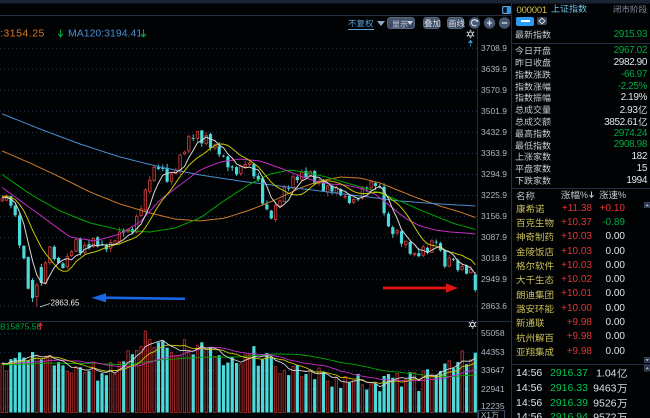  I want to click on svg-text: 2863.65, so click(65, 303).